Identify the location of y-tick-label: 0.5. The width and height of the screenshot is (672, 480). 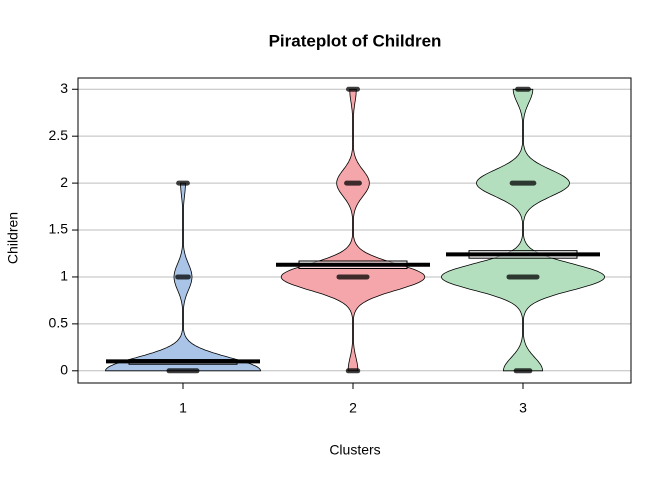
(59, 323).